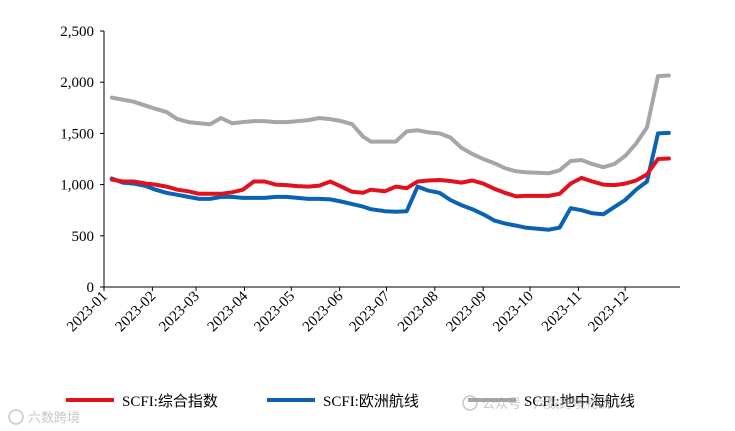 This screenshot has height=431, width=735. I want to click on x-tick-label: 2023-04, so click(228, 311).